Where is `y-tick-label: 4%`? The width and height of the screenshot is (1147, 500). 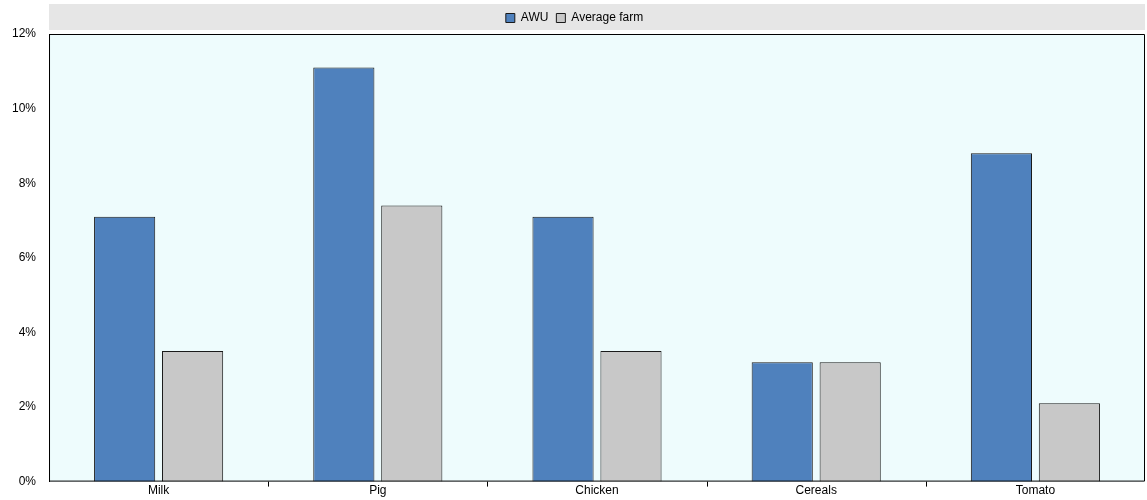
y-tick-label: 4% is located at coordinates (27, 331).